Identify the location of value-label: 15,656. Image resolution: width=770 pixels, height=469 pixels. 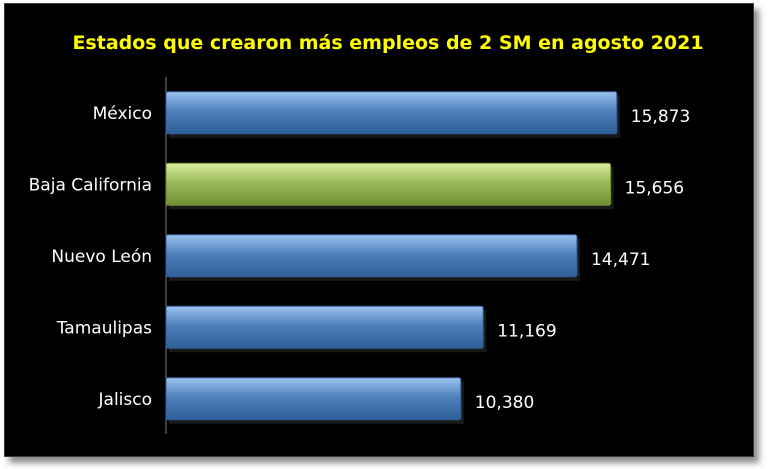
(654, 188).